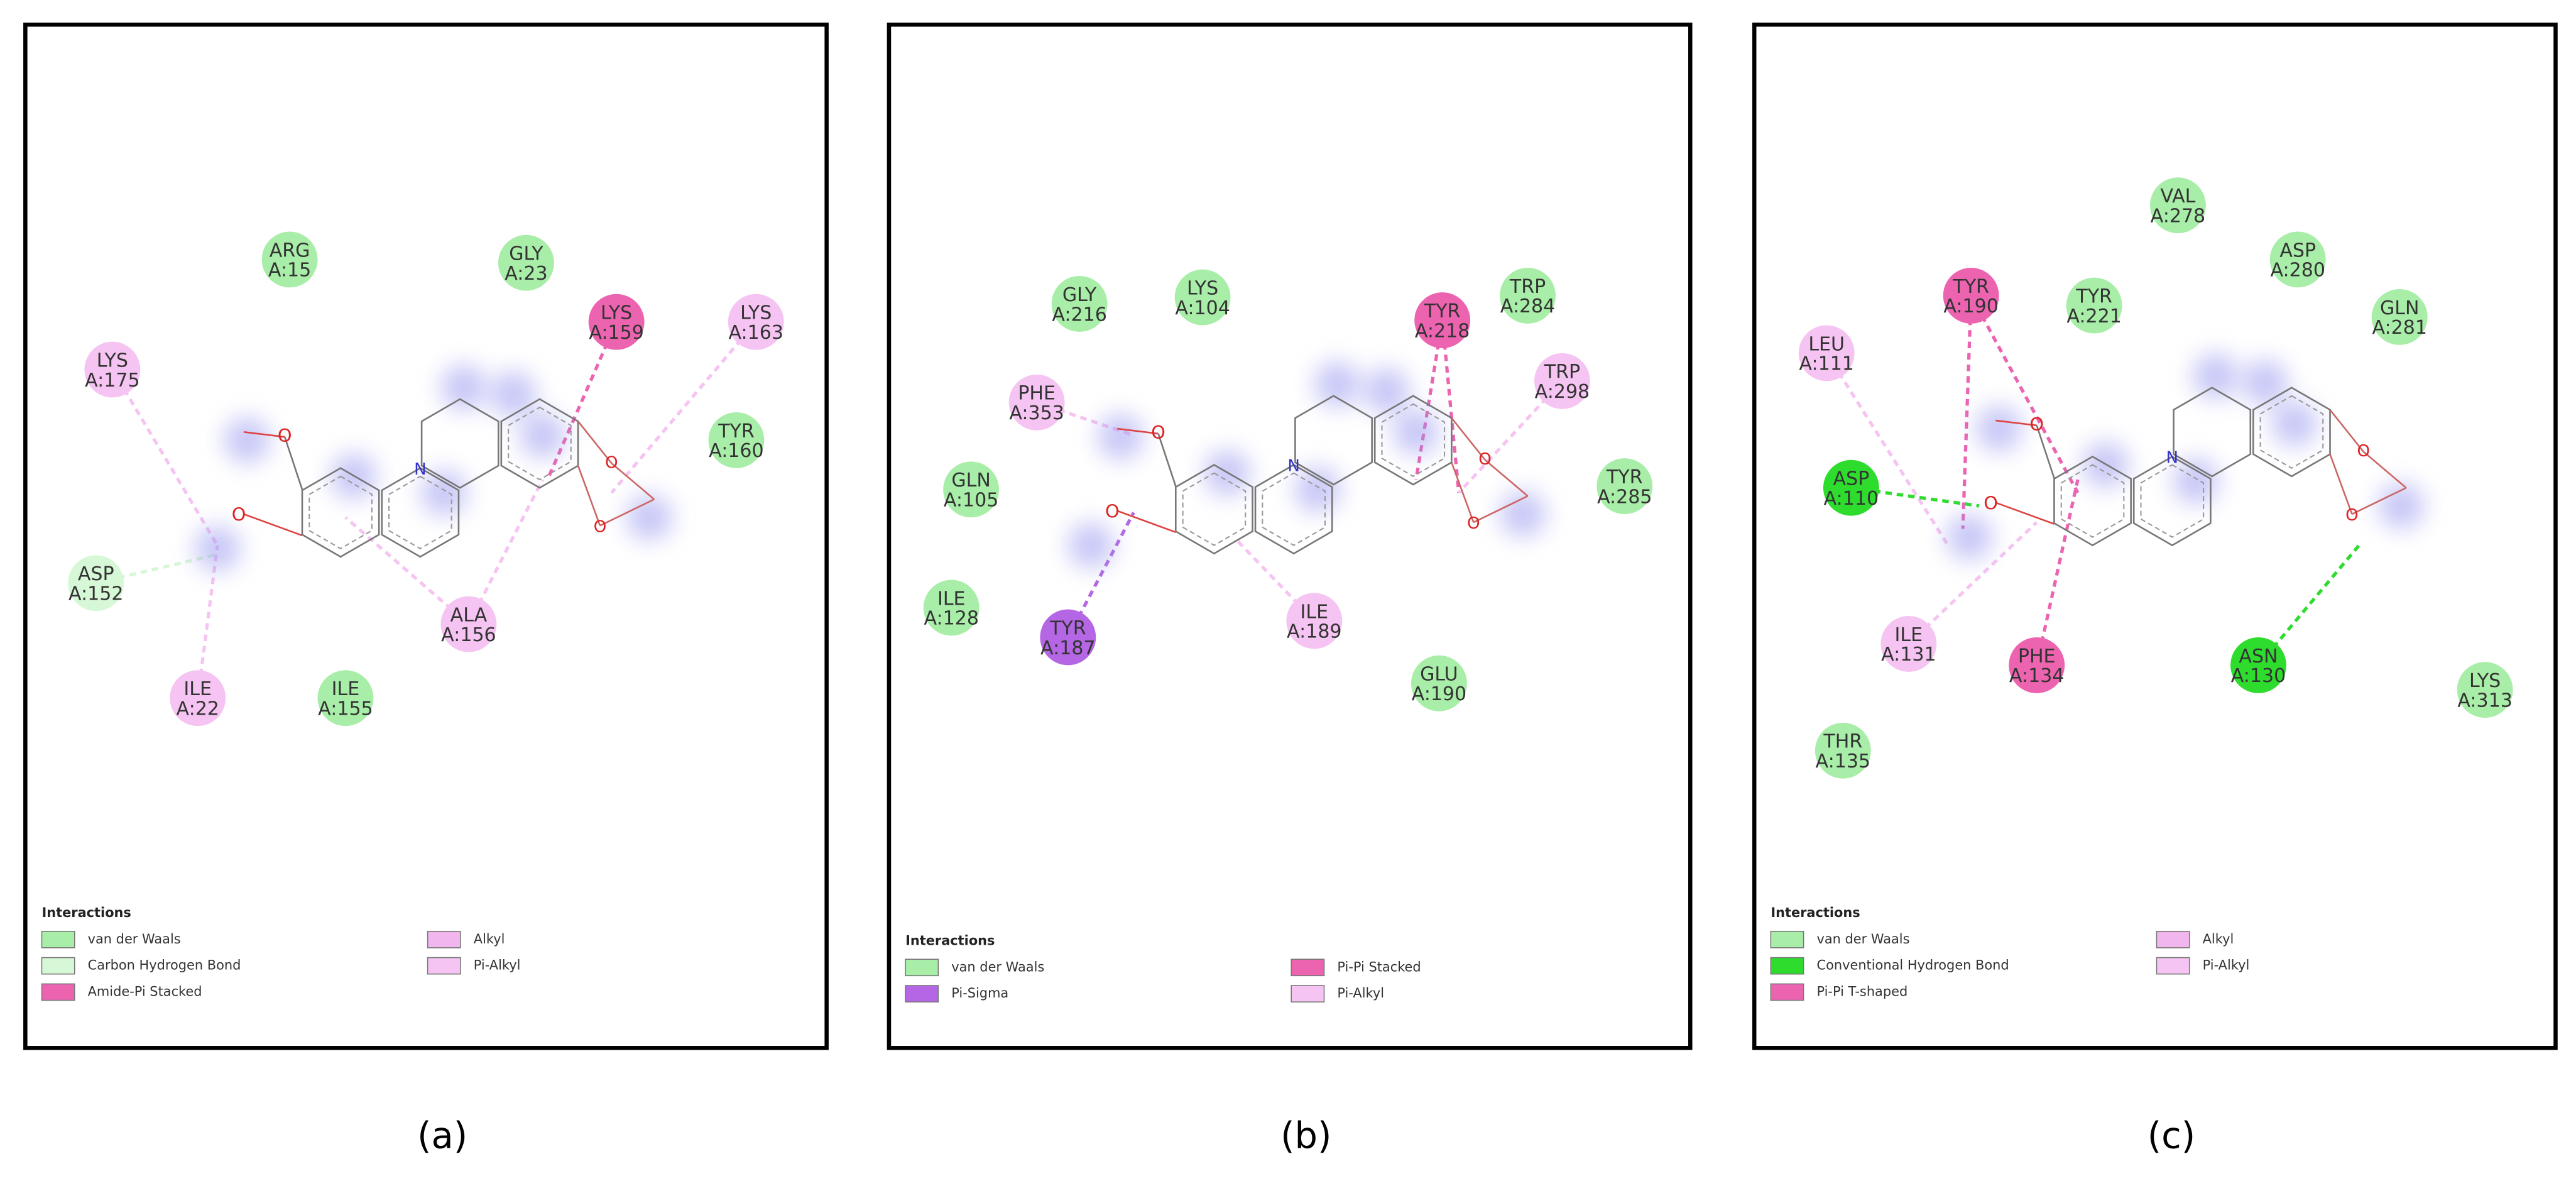 This screenshot has width=2576, height=1181. Describe the element at coordinates (469, 616) in the screenshot. I see `residue-name: ALA` at that location.